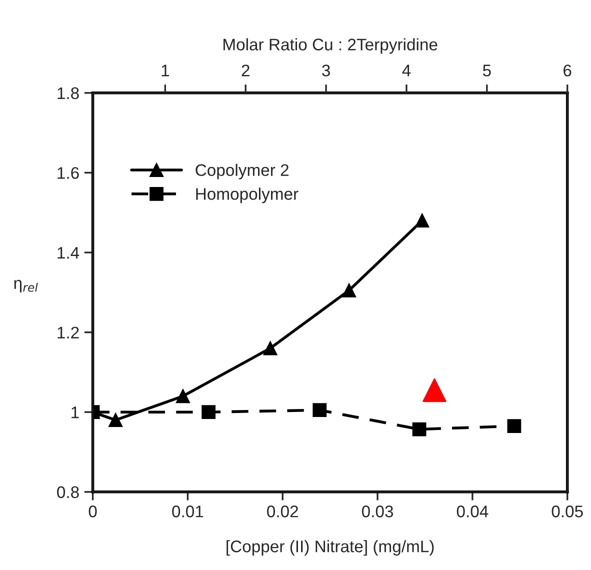 This screenshot has width=591, height=570. What do you see at coordinates (68, 332) in the screenshot?
I see `y-tick-label: 1.2` at bounding box center [68, 332].